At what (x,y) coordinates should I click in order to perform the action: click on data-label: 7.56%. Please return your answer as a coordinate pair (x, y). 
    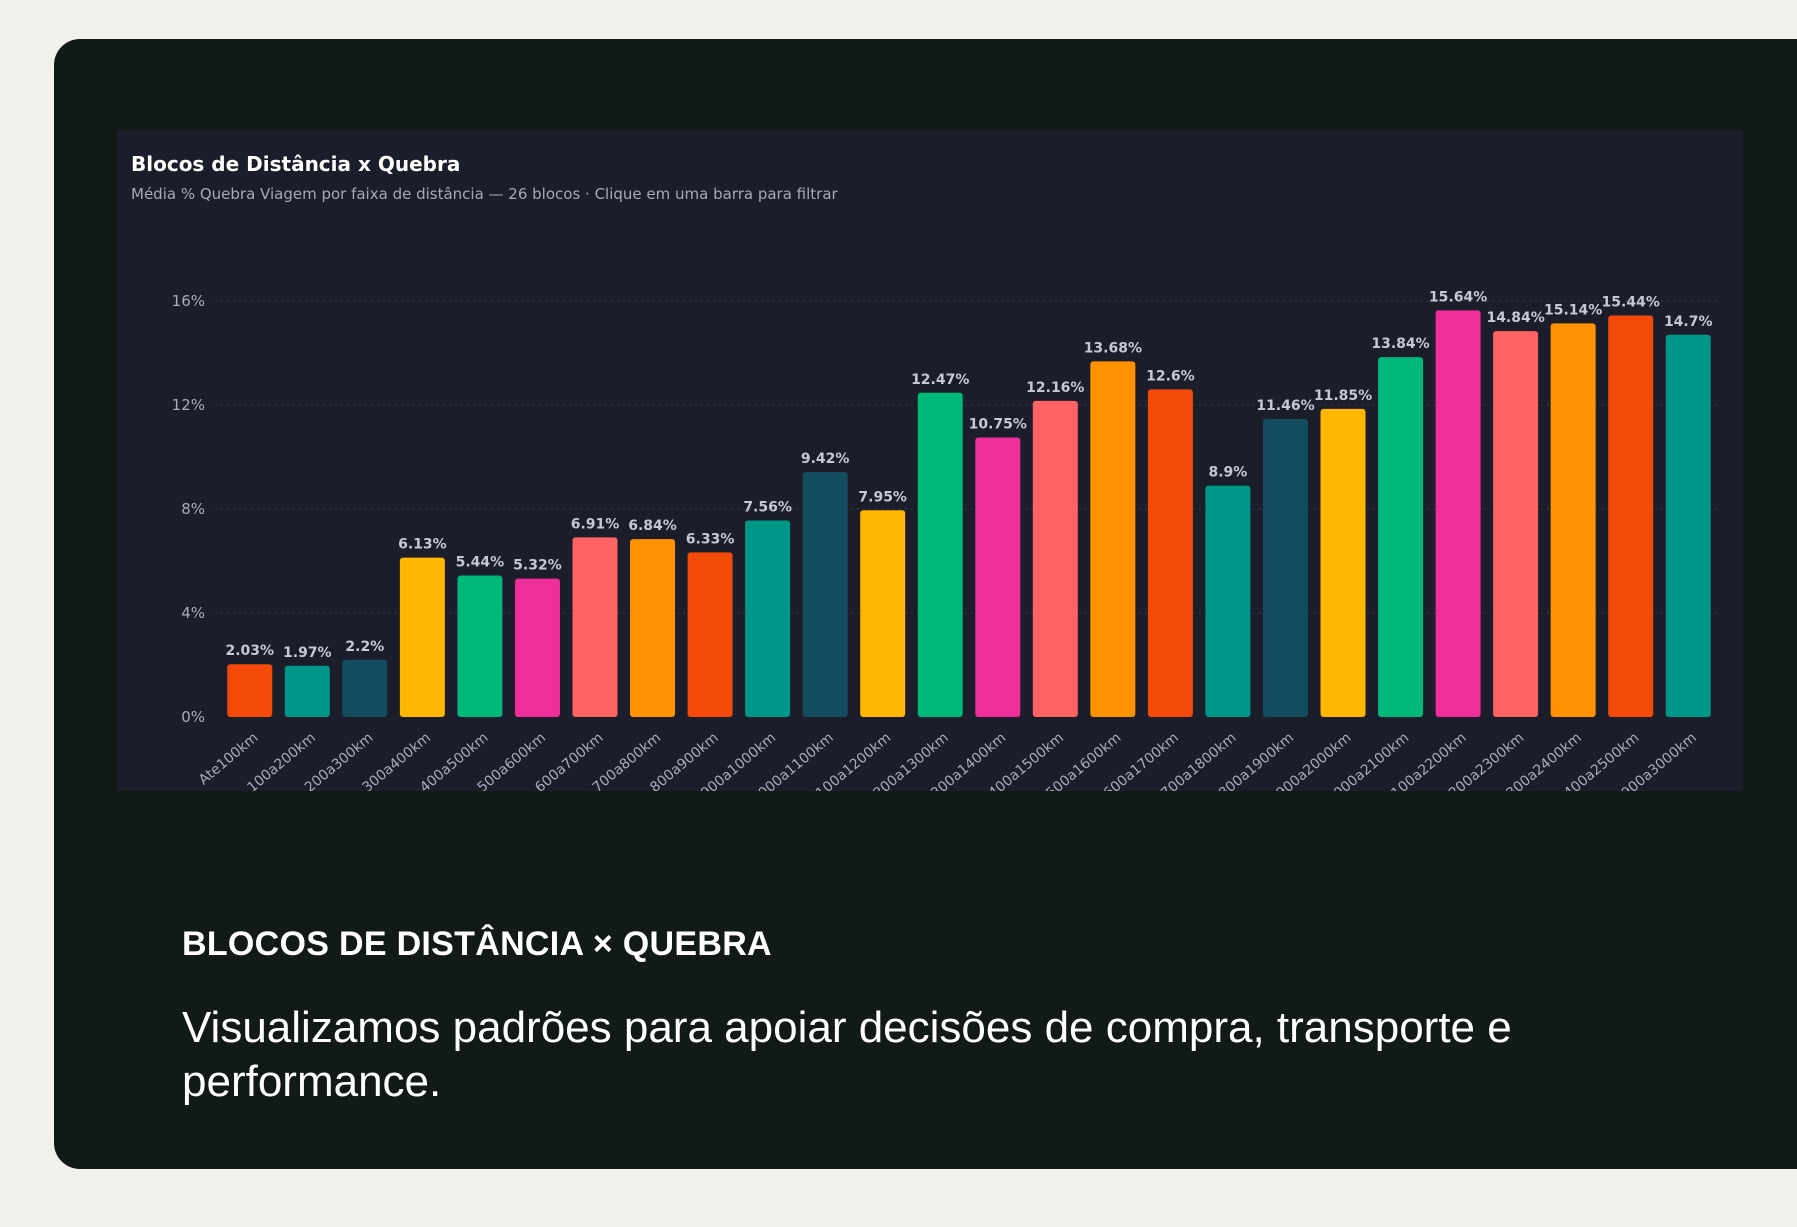
    Looking at the image, I should click on (767, 507).